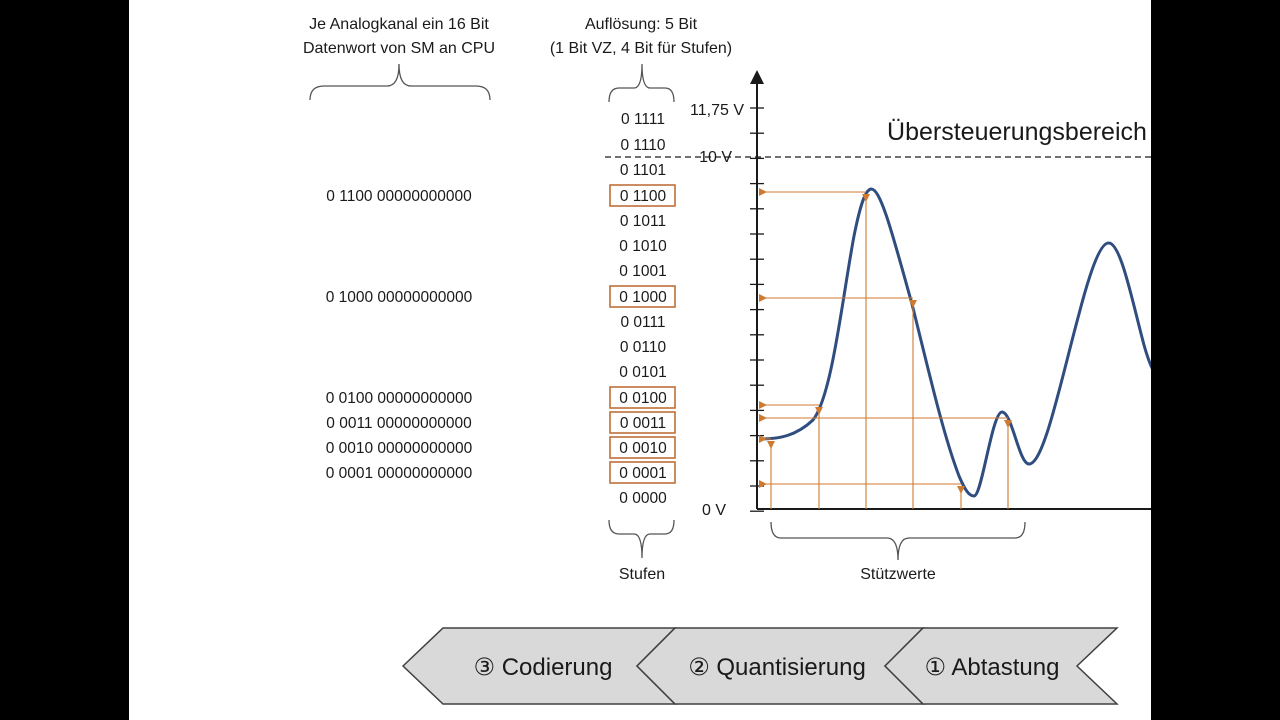 The width and height of the screenshot is (1280, 720). What do you see at coordinates (399, 448) in the screenshot?
I see `dataword-code: 0 0010 00000000000` at bounding box center [399, 448].